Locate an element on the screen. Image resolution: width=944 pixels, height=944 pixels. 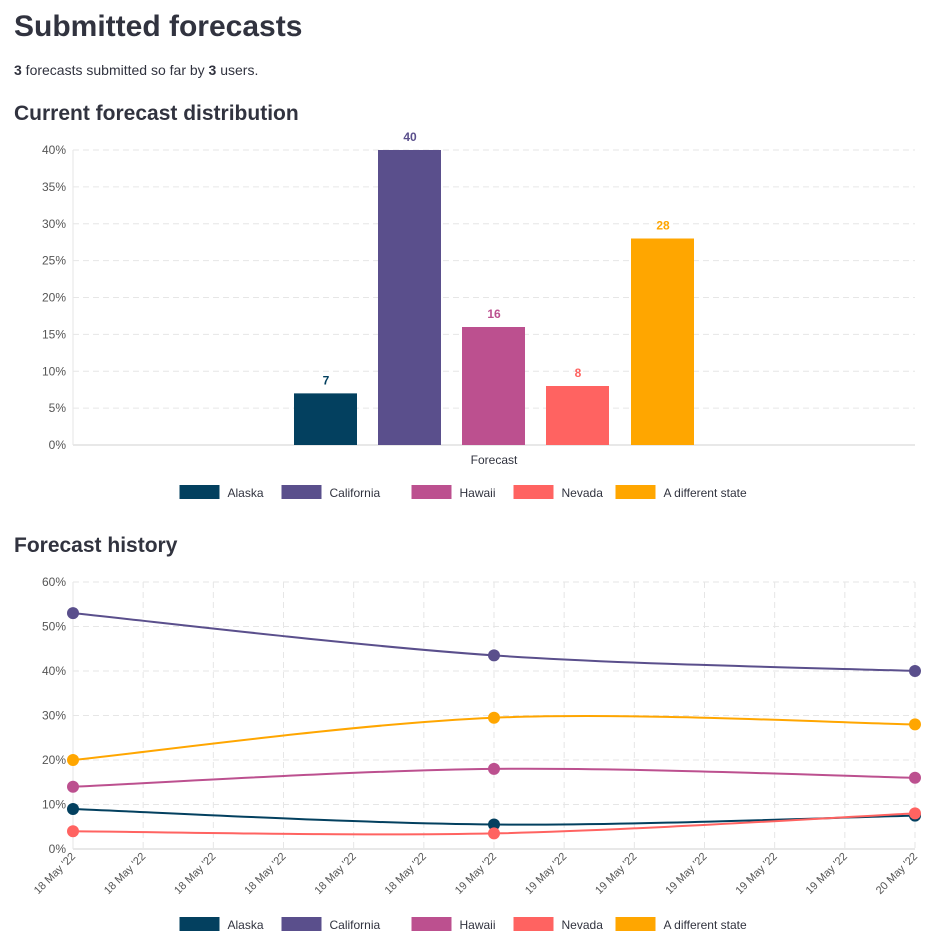
bar-hawaii is located at coordinates (493, 386).